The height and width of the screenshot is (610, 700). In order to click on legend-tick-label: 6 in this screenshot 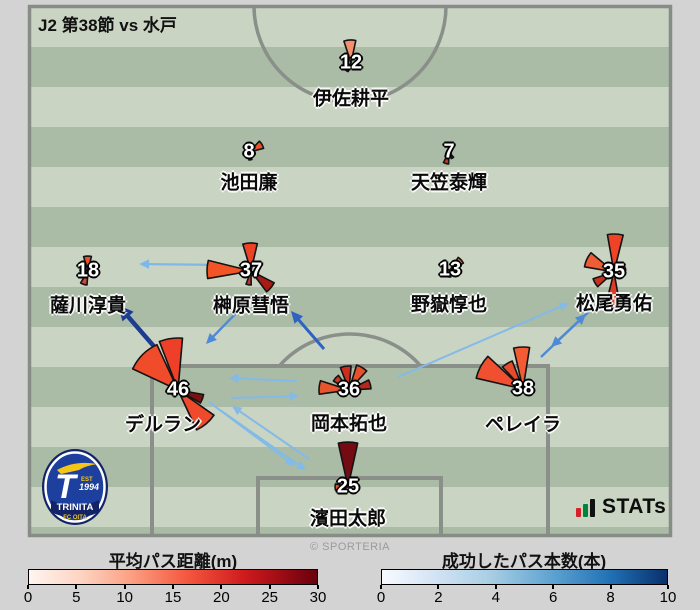, I will do `click(553, 597)`.